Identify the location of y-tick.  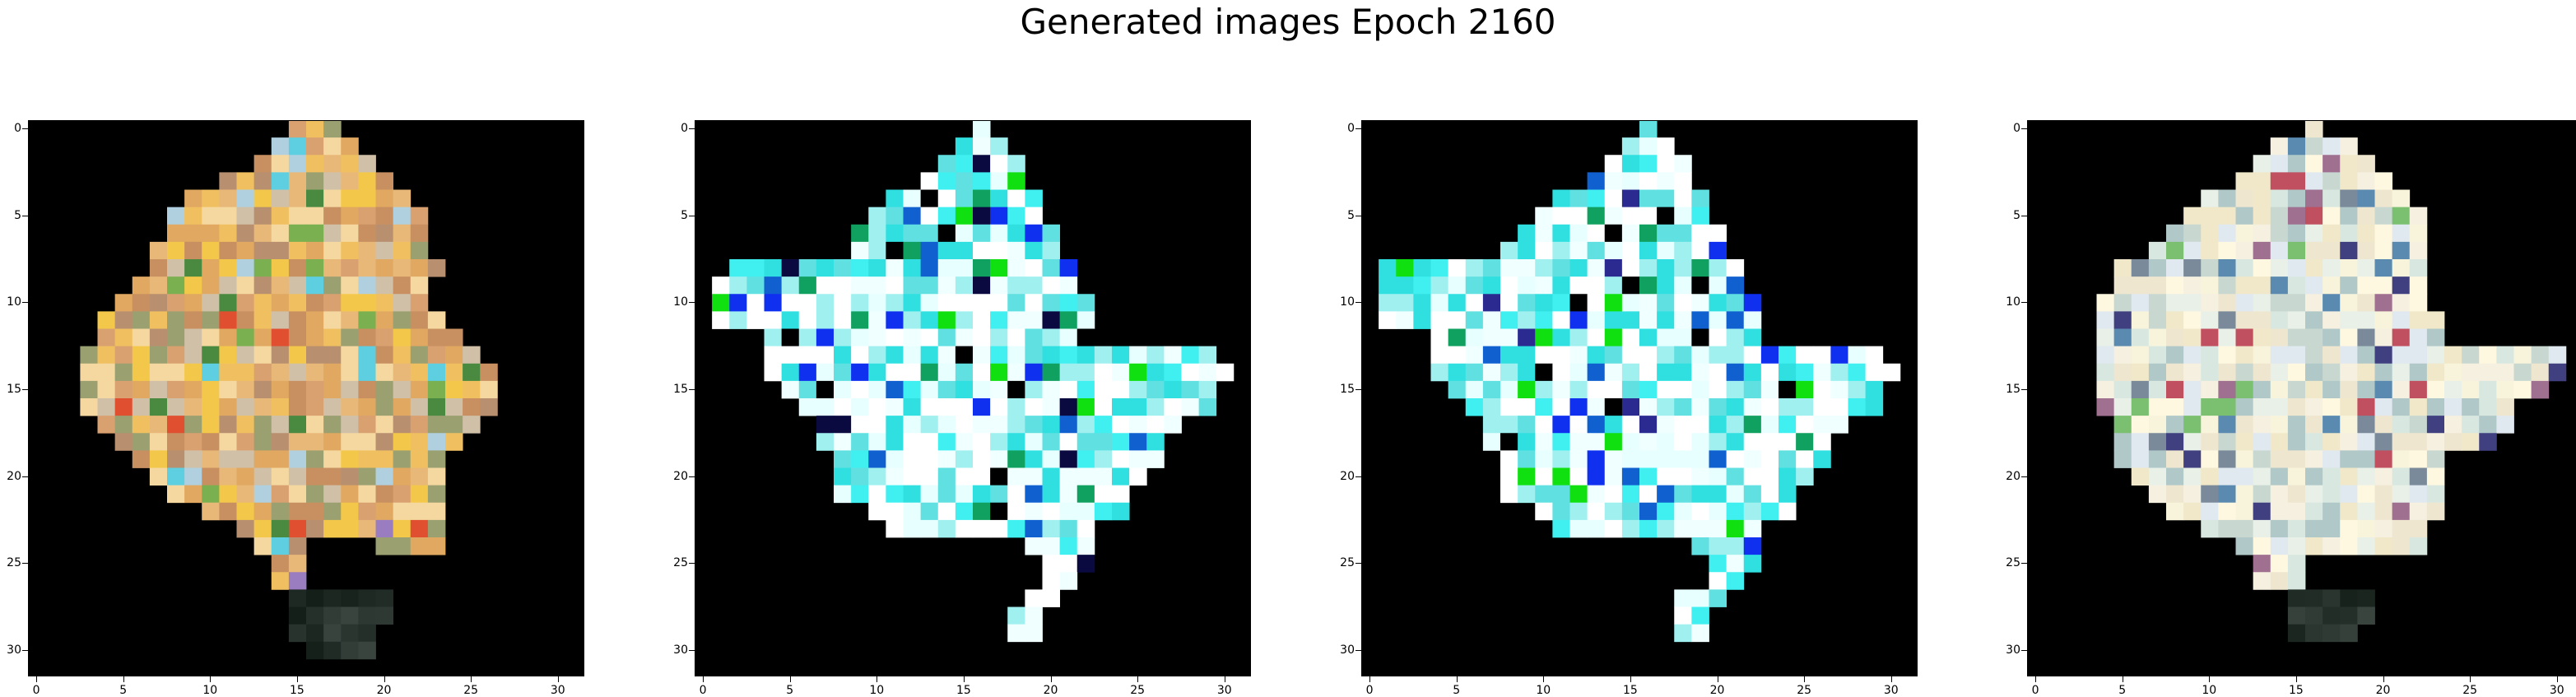
(692, 476).